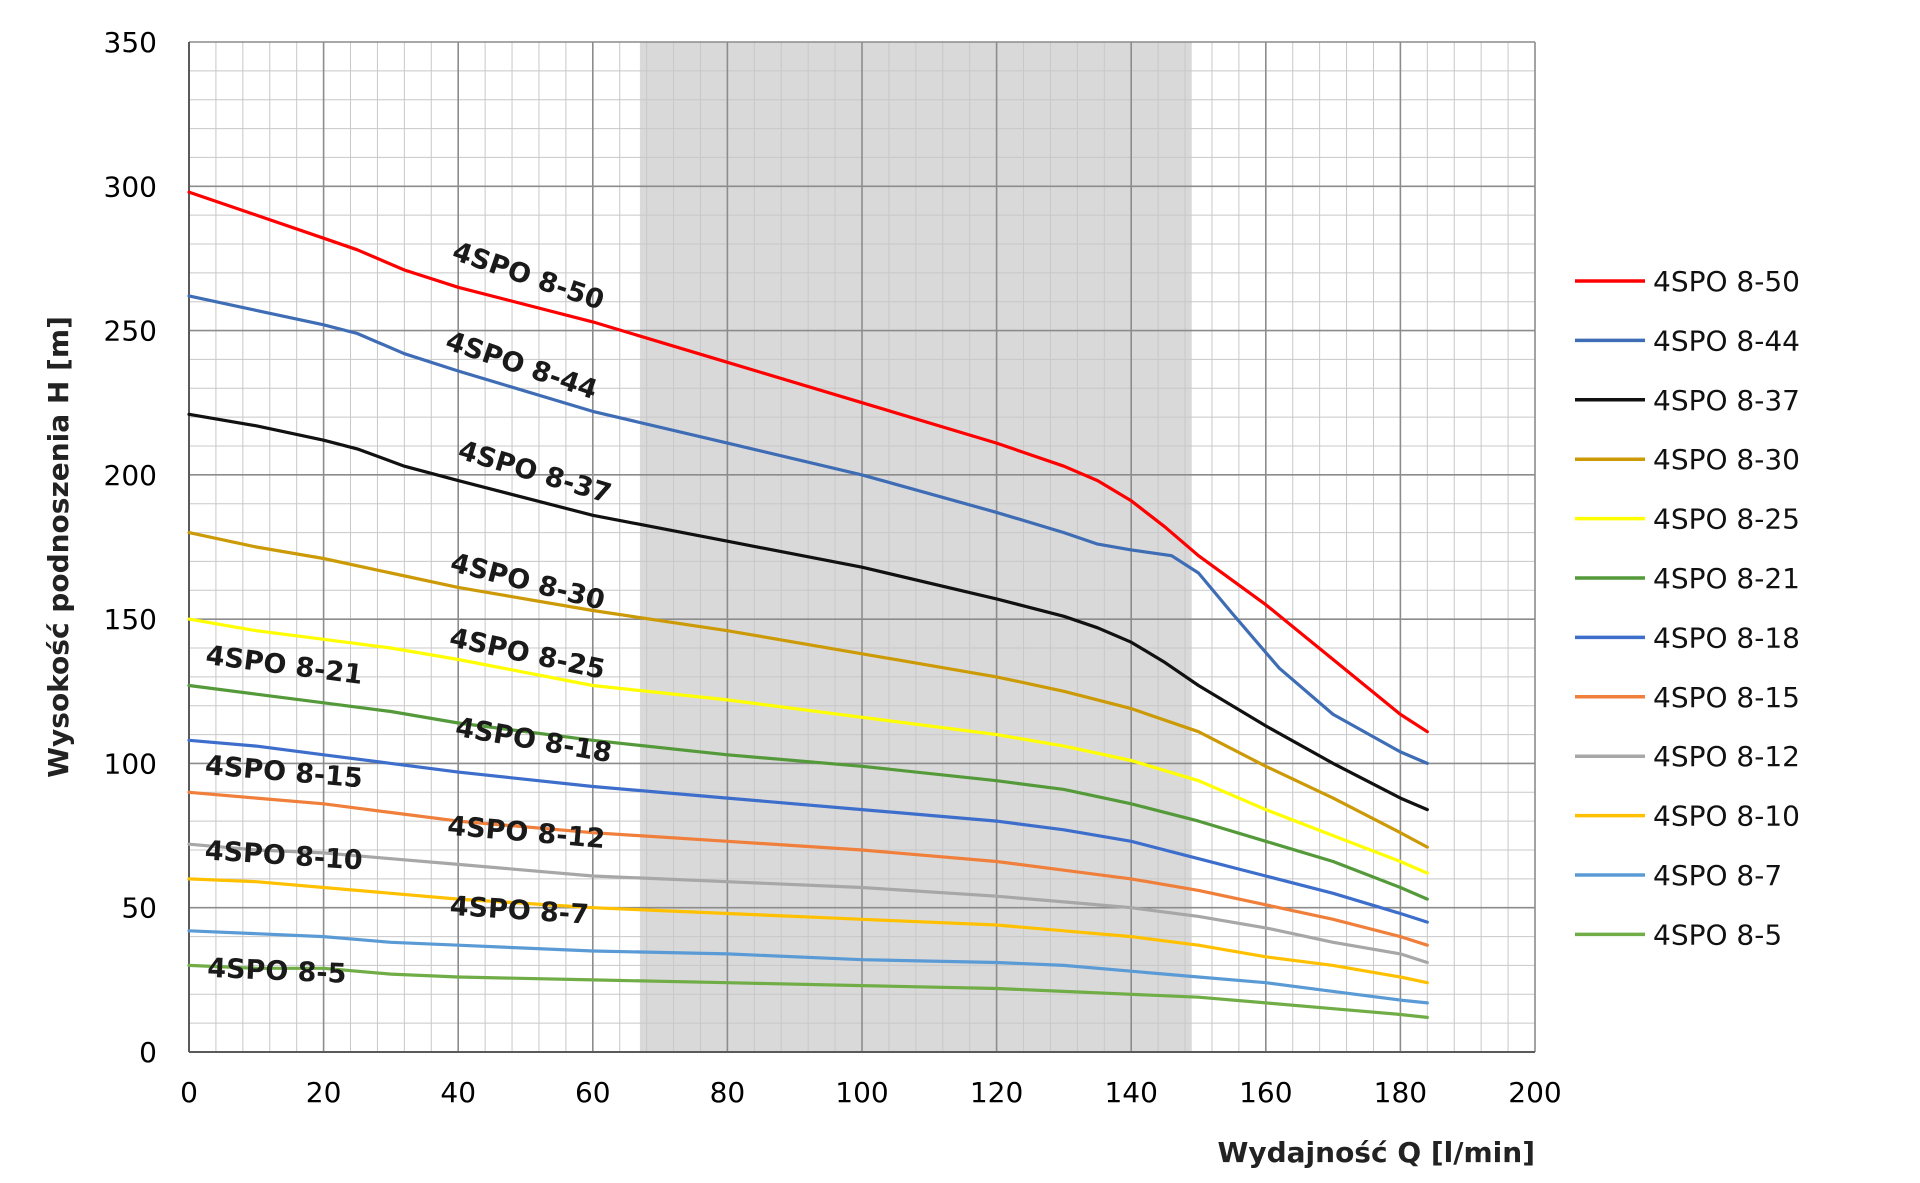 The height and width of the screenshot is (1183, 1920). Describe the element at coordinates (996, 1092) in the screenshot. I see `x-tick-label: 120` at that location.